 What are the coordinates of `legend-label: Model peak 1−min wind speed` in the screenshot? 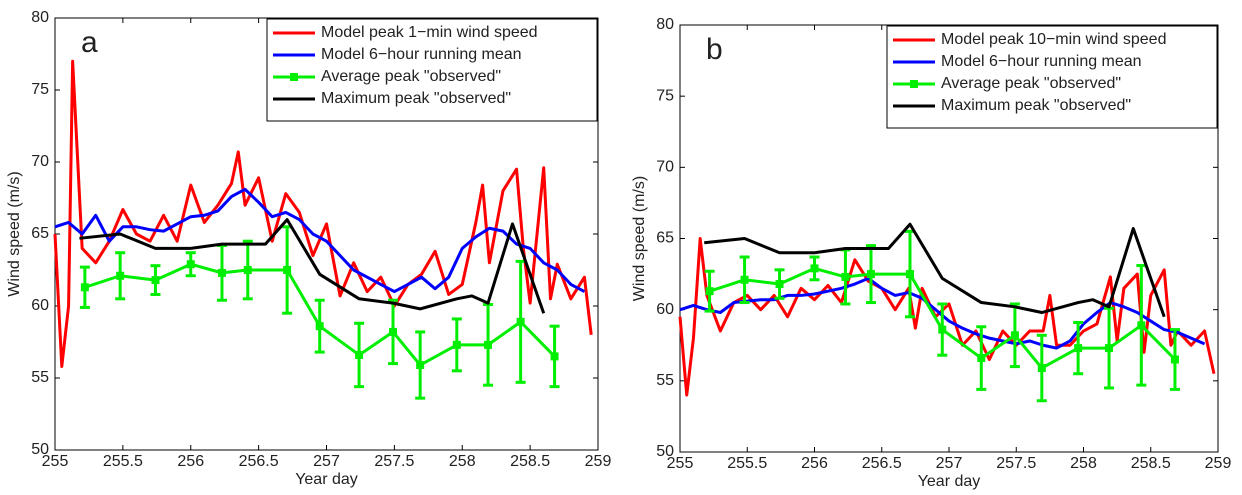 It's located at (429, 32).